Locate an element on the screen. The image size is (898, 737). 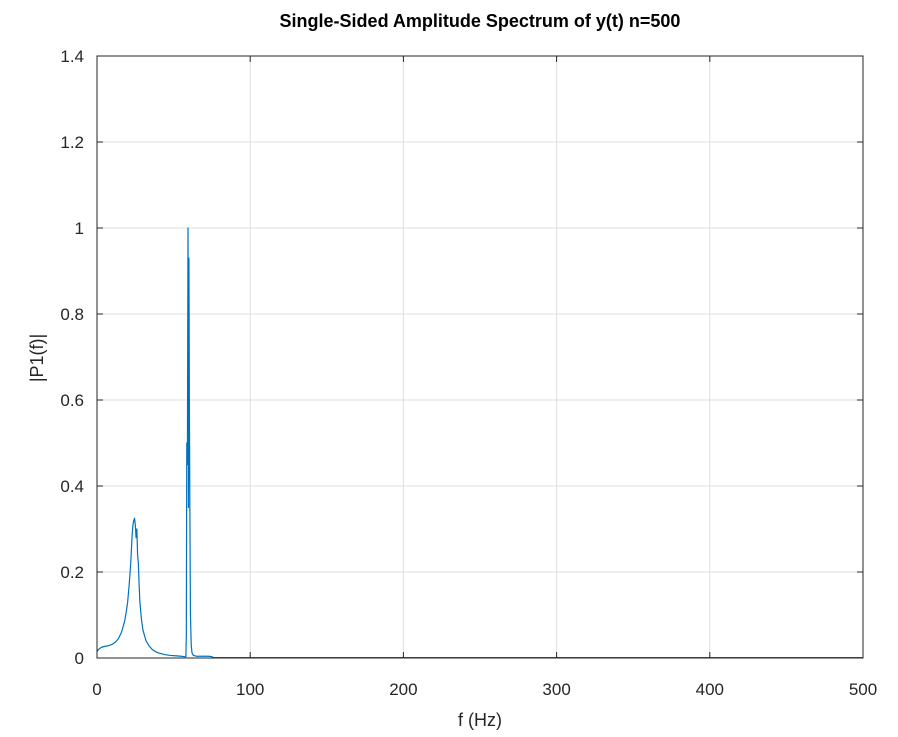
y-tick-label: 1 is located at coordinates (79, 228).